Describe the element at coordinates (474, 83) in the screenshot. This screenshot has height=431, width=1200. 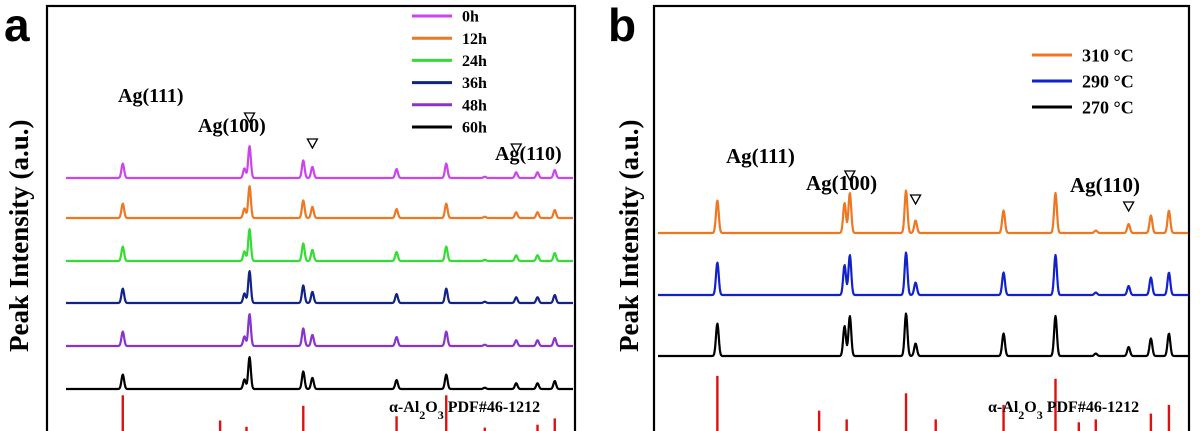
I see `legend-label: 36h` at that location.